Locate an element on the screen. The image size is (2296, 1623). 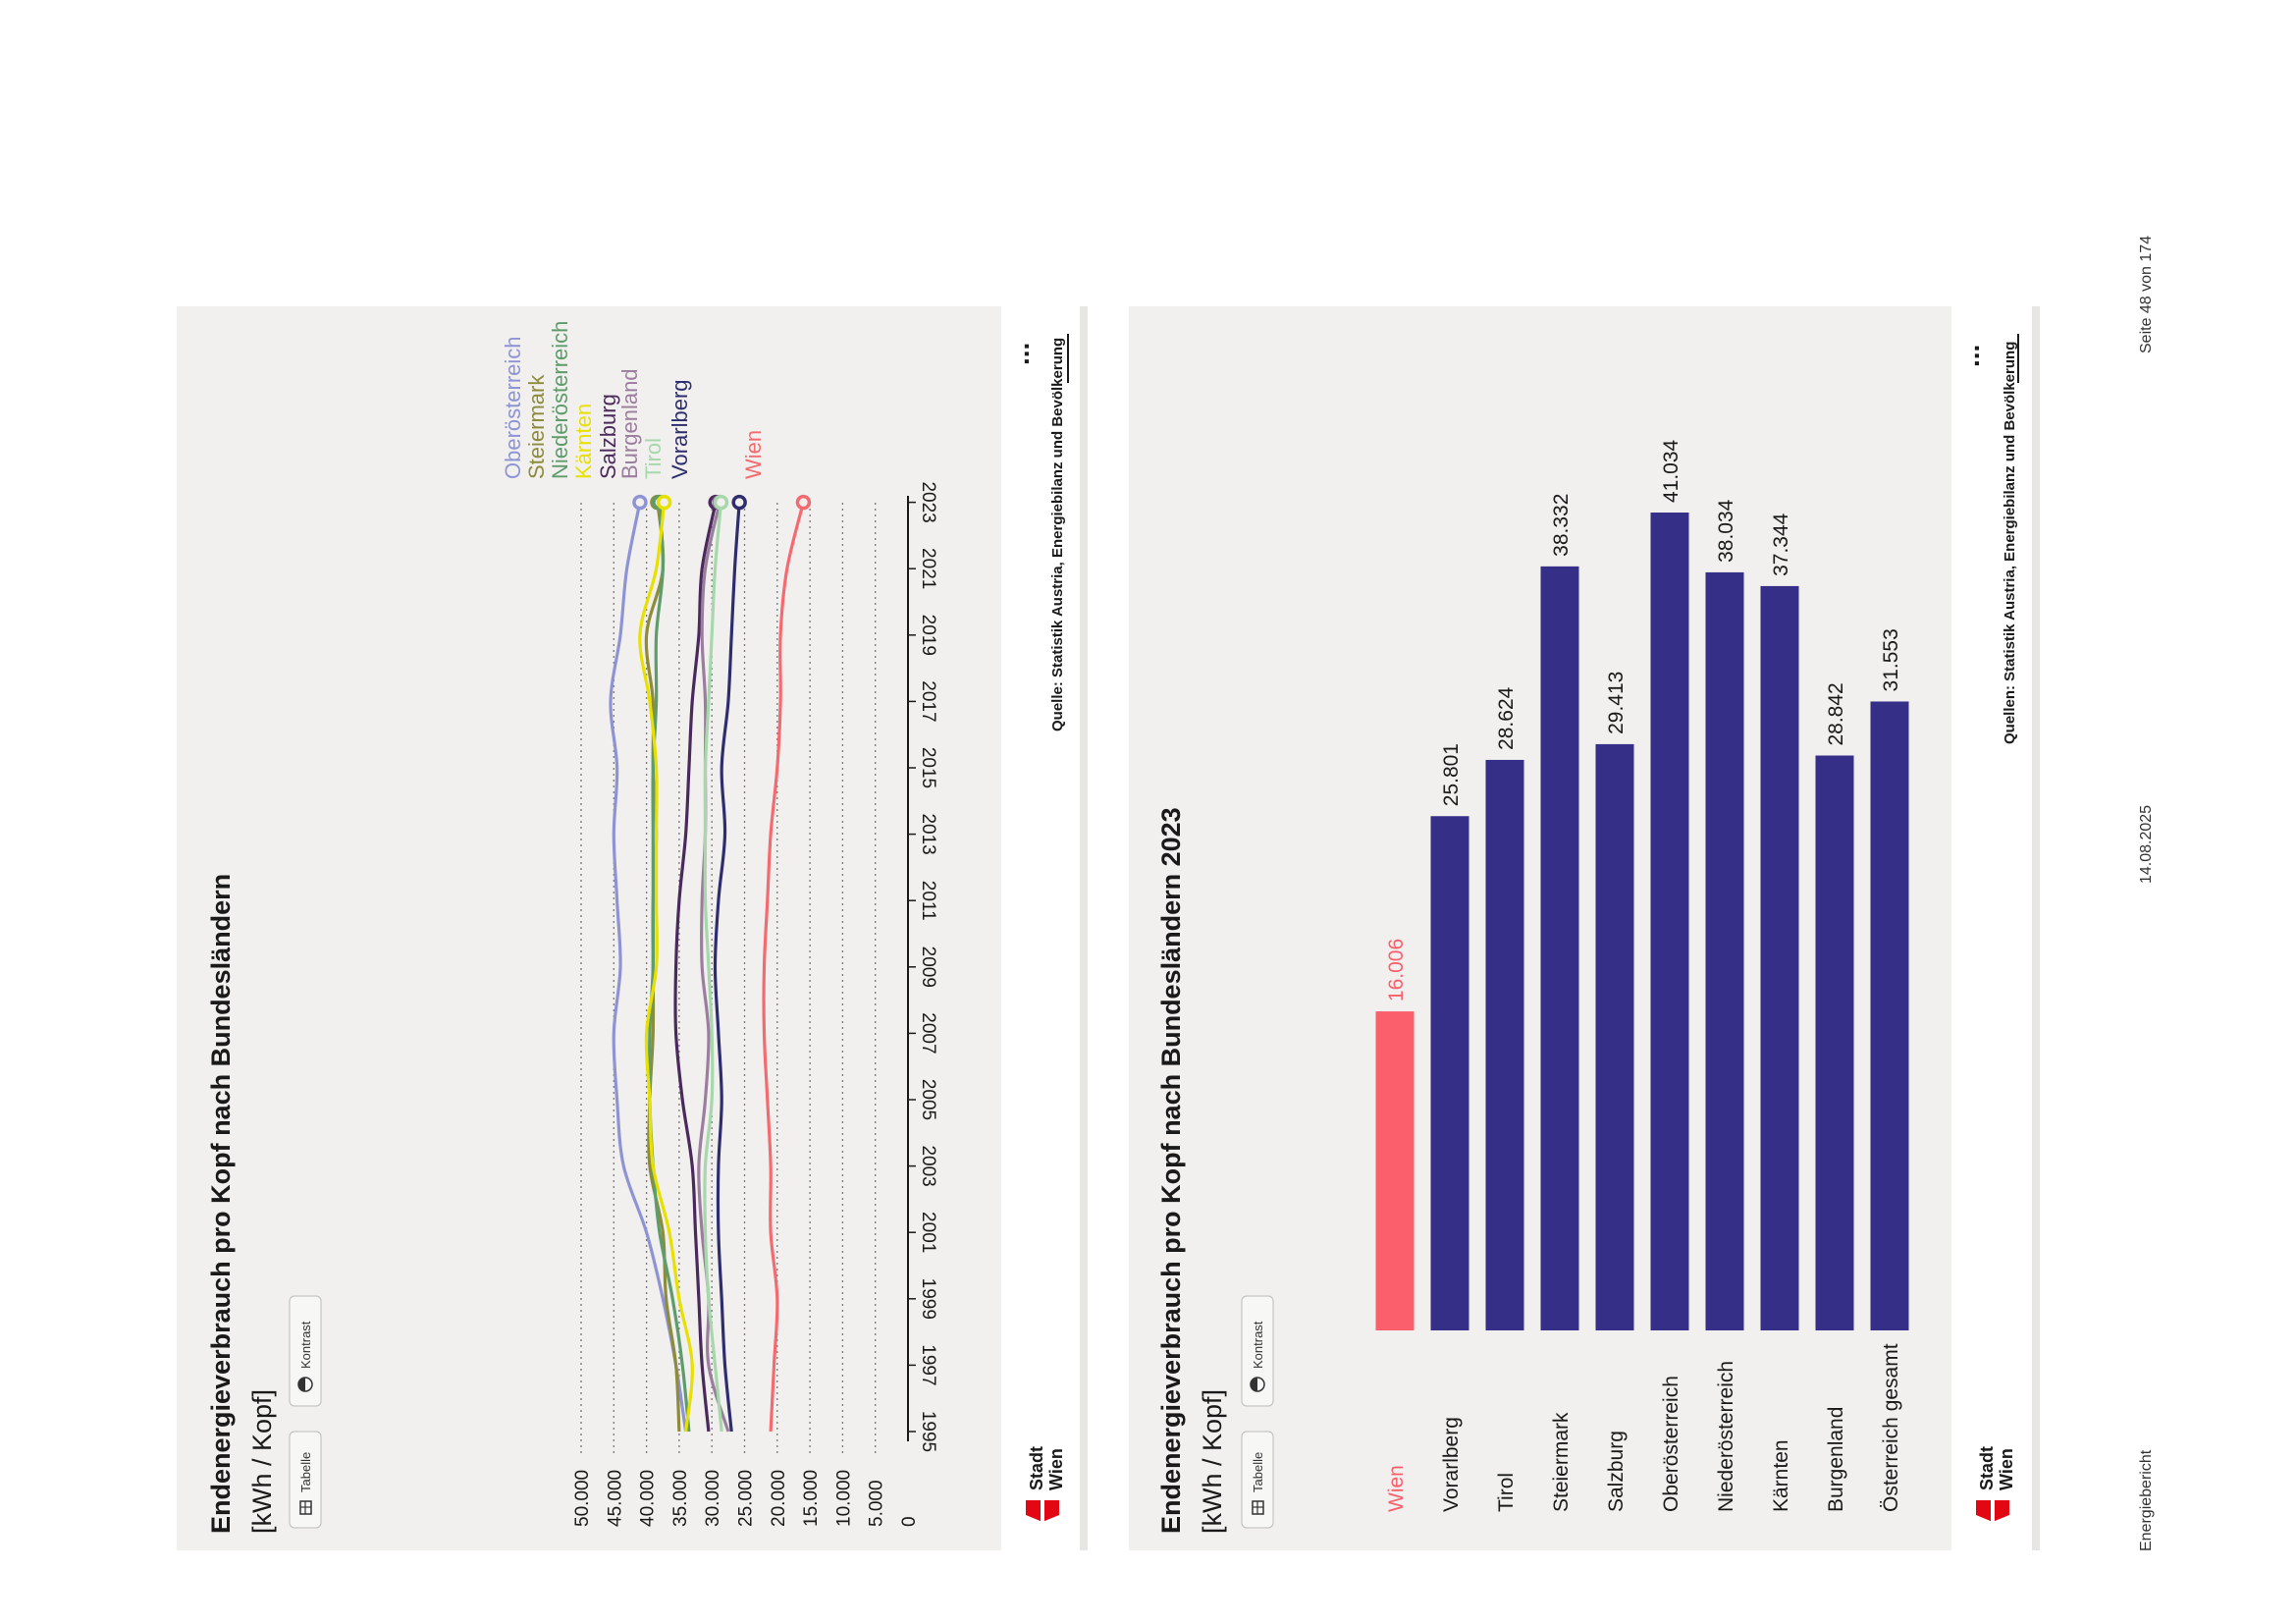
contrast-toggle-label: Kontrast is located at coordinates (305, 1345).